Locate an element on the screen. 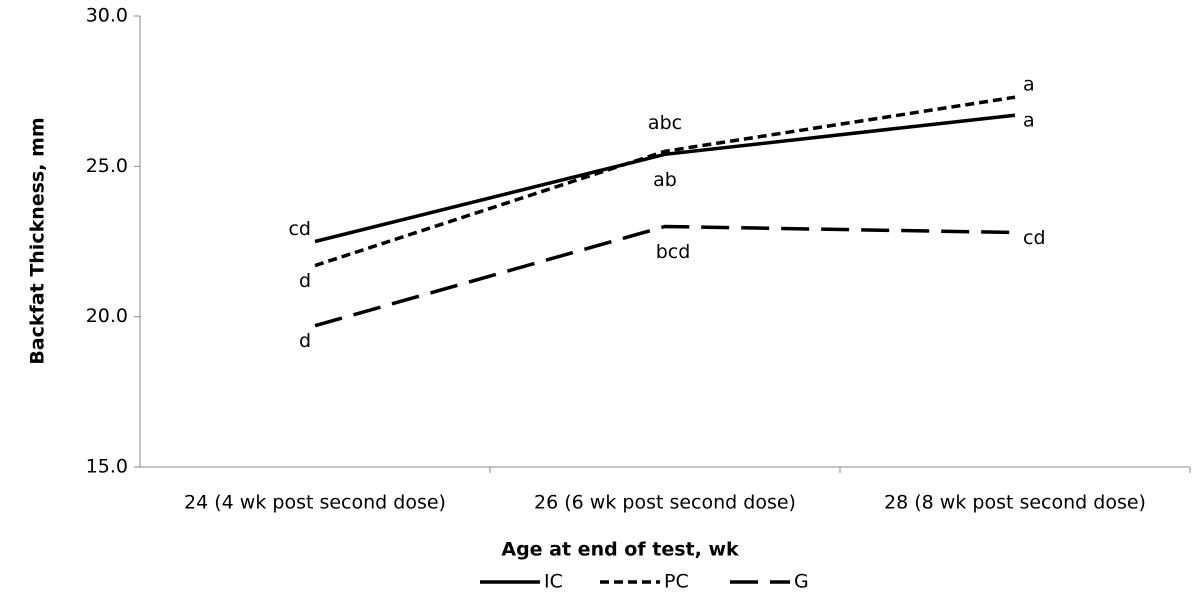 The width and height of the screenshot is (1192, 605). x-tick-label: 28 (8 wk post second dose) is located at coordinates (1015, 503).